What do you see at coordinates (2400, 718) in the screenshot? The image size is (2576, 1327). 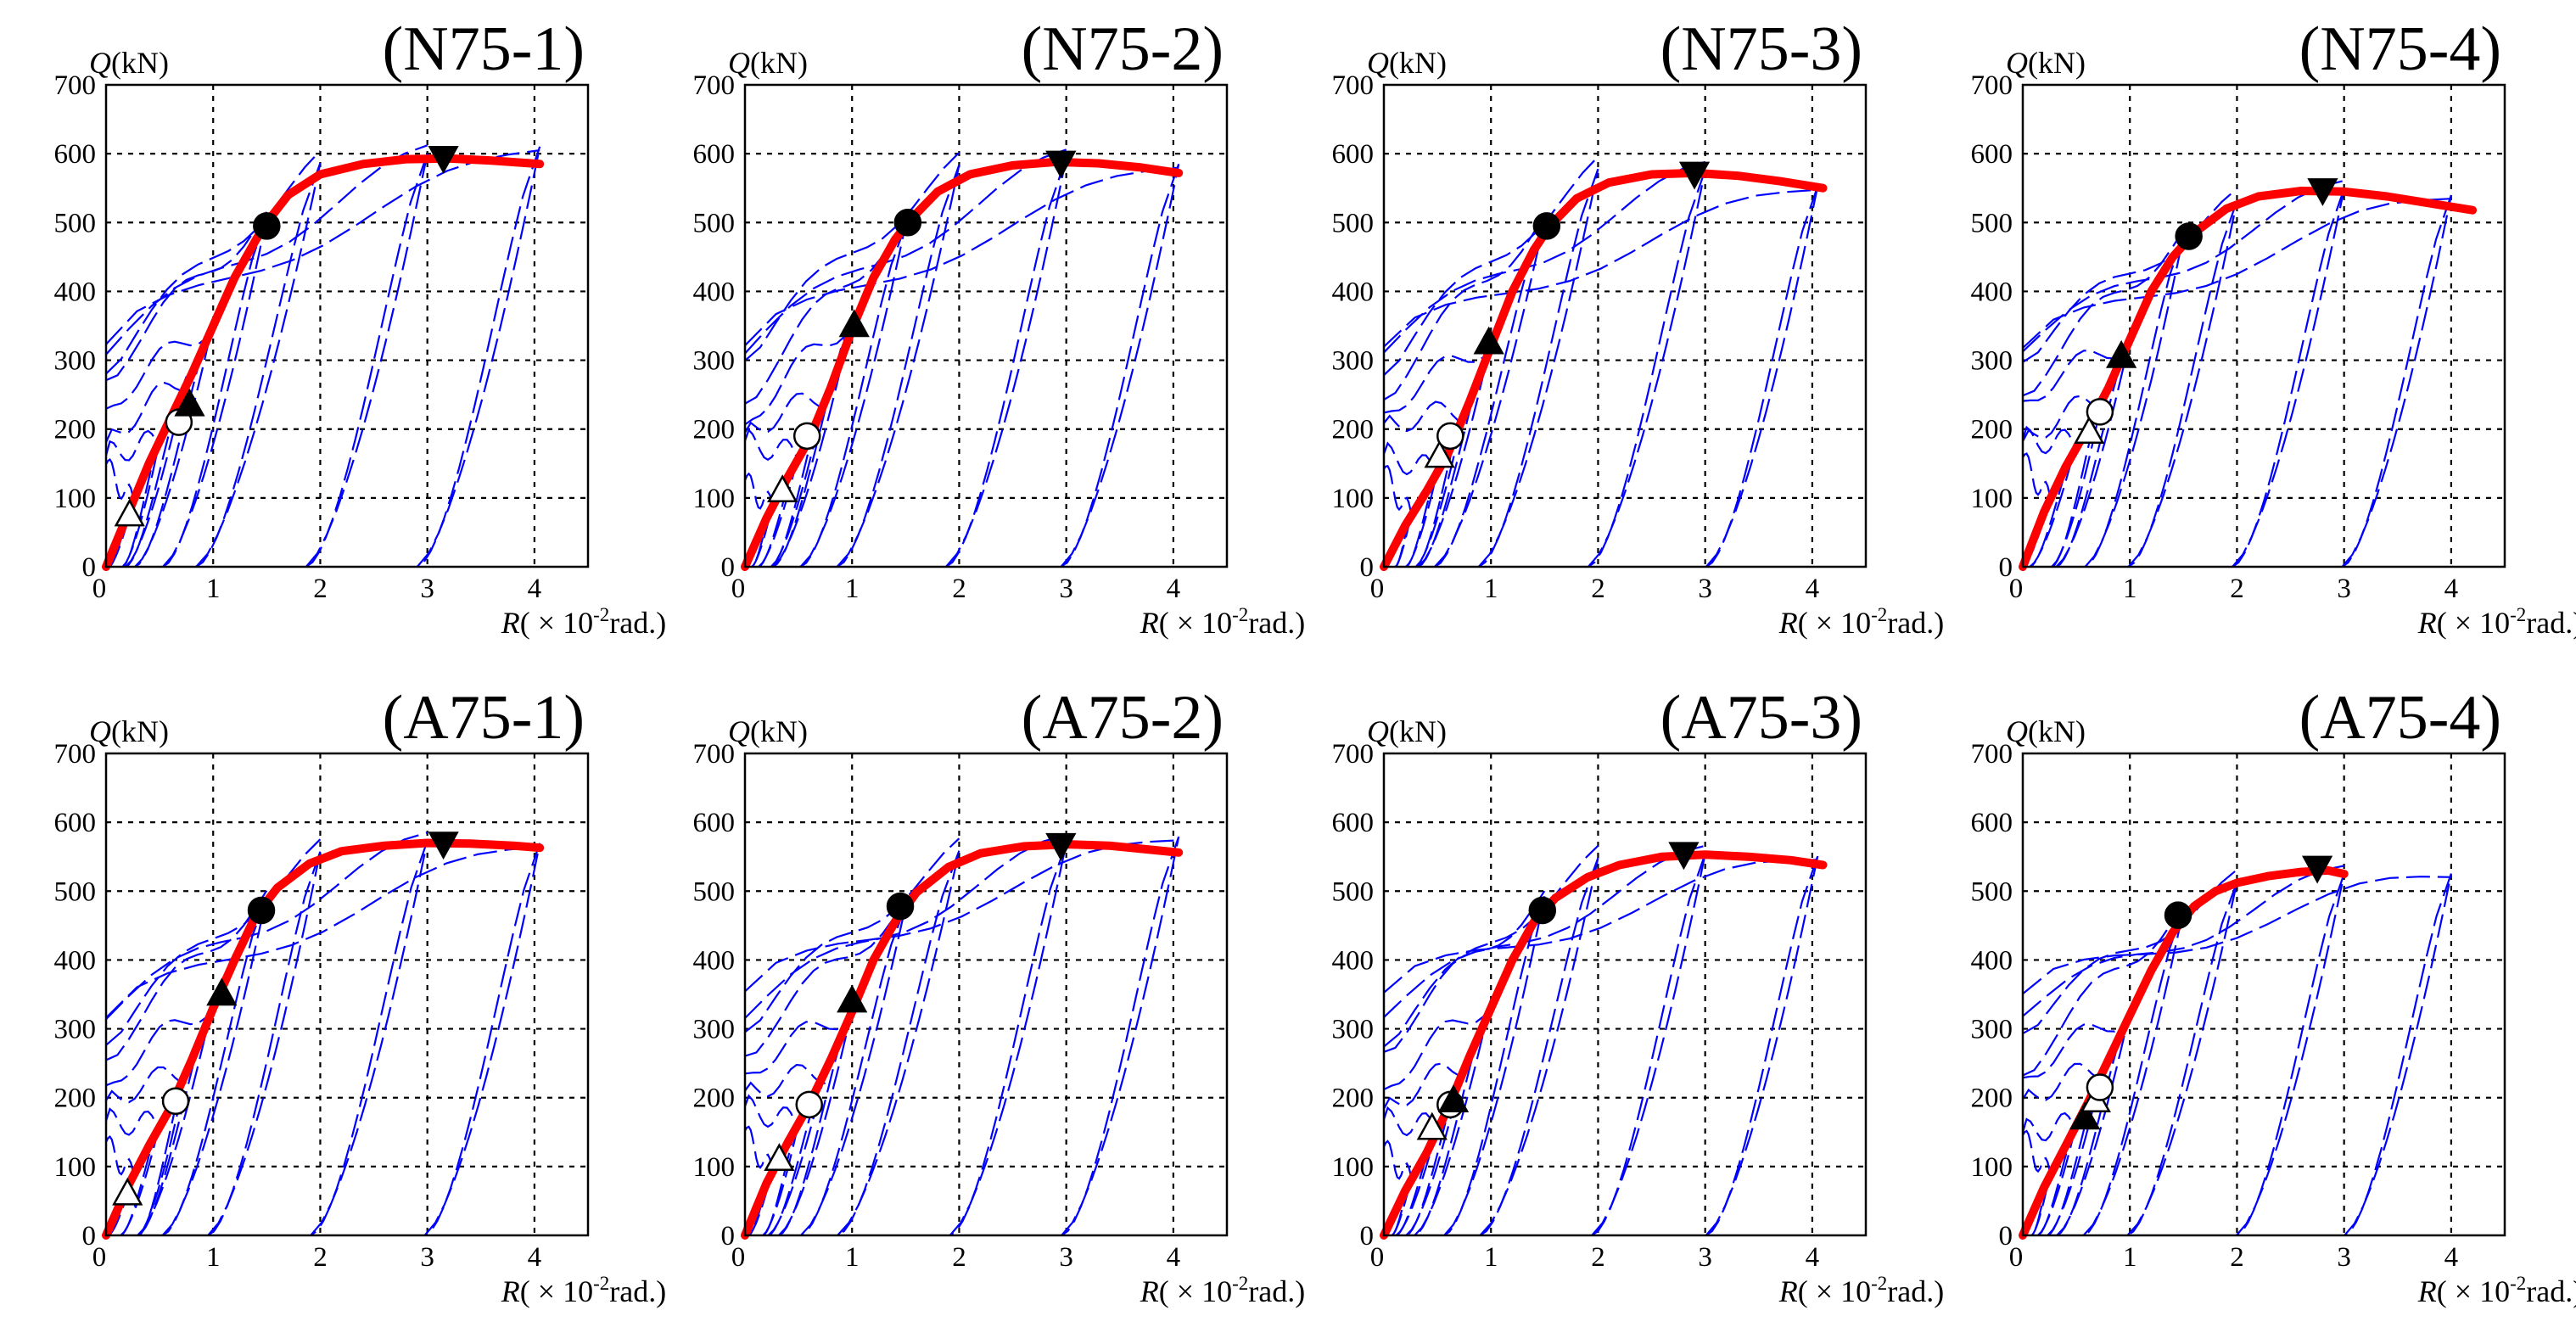 I see `panel-title: (A75-4)` at bounding box center [2400, 718].